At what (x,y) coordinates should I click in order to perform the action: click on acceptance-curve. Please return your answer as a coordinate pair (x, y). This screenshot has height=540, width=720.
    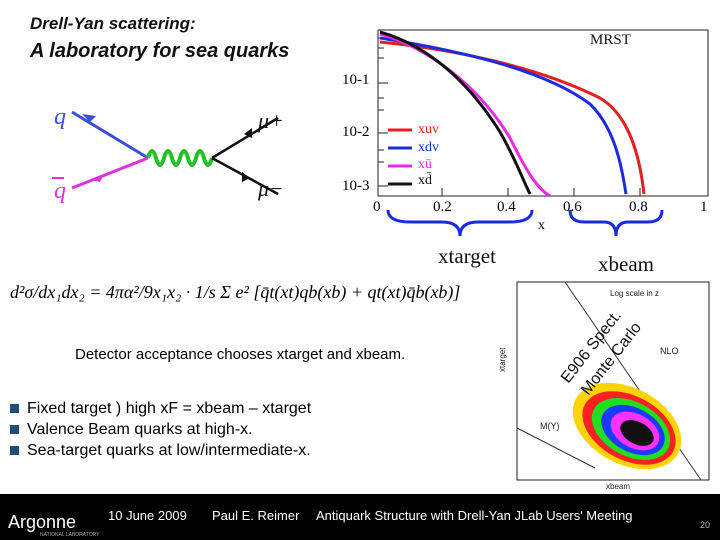
    Looking at the image, I should click on (556, 448).